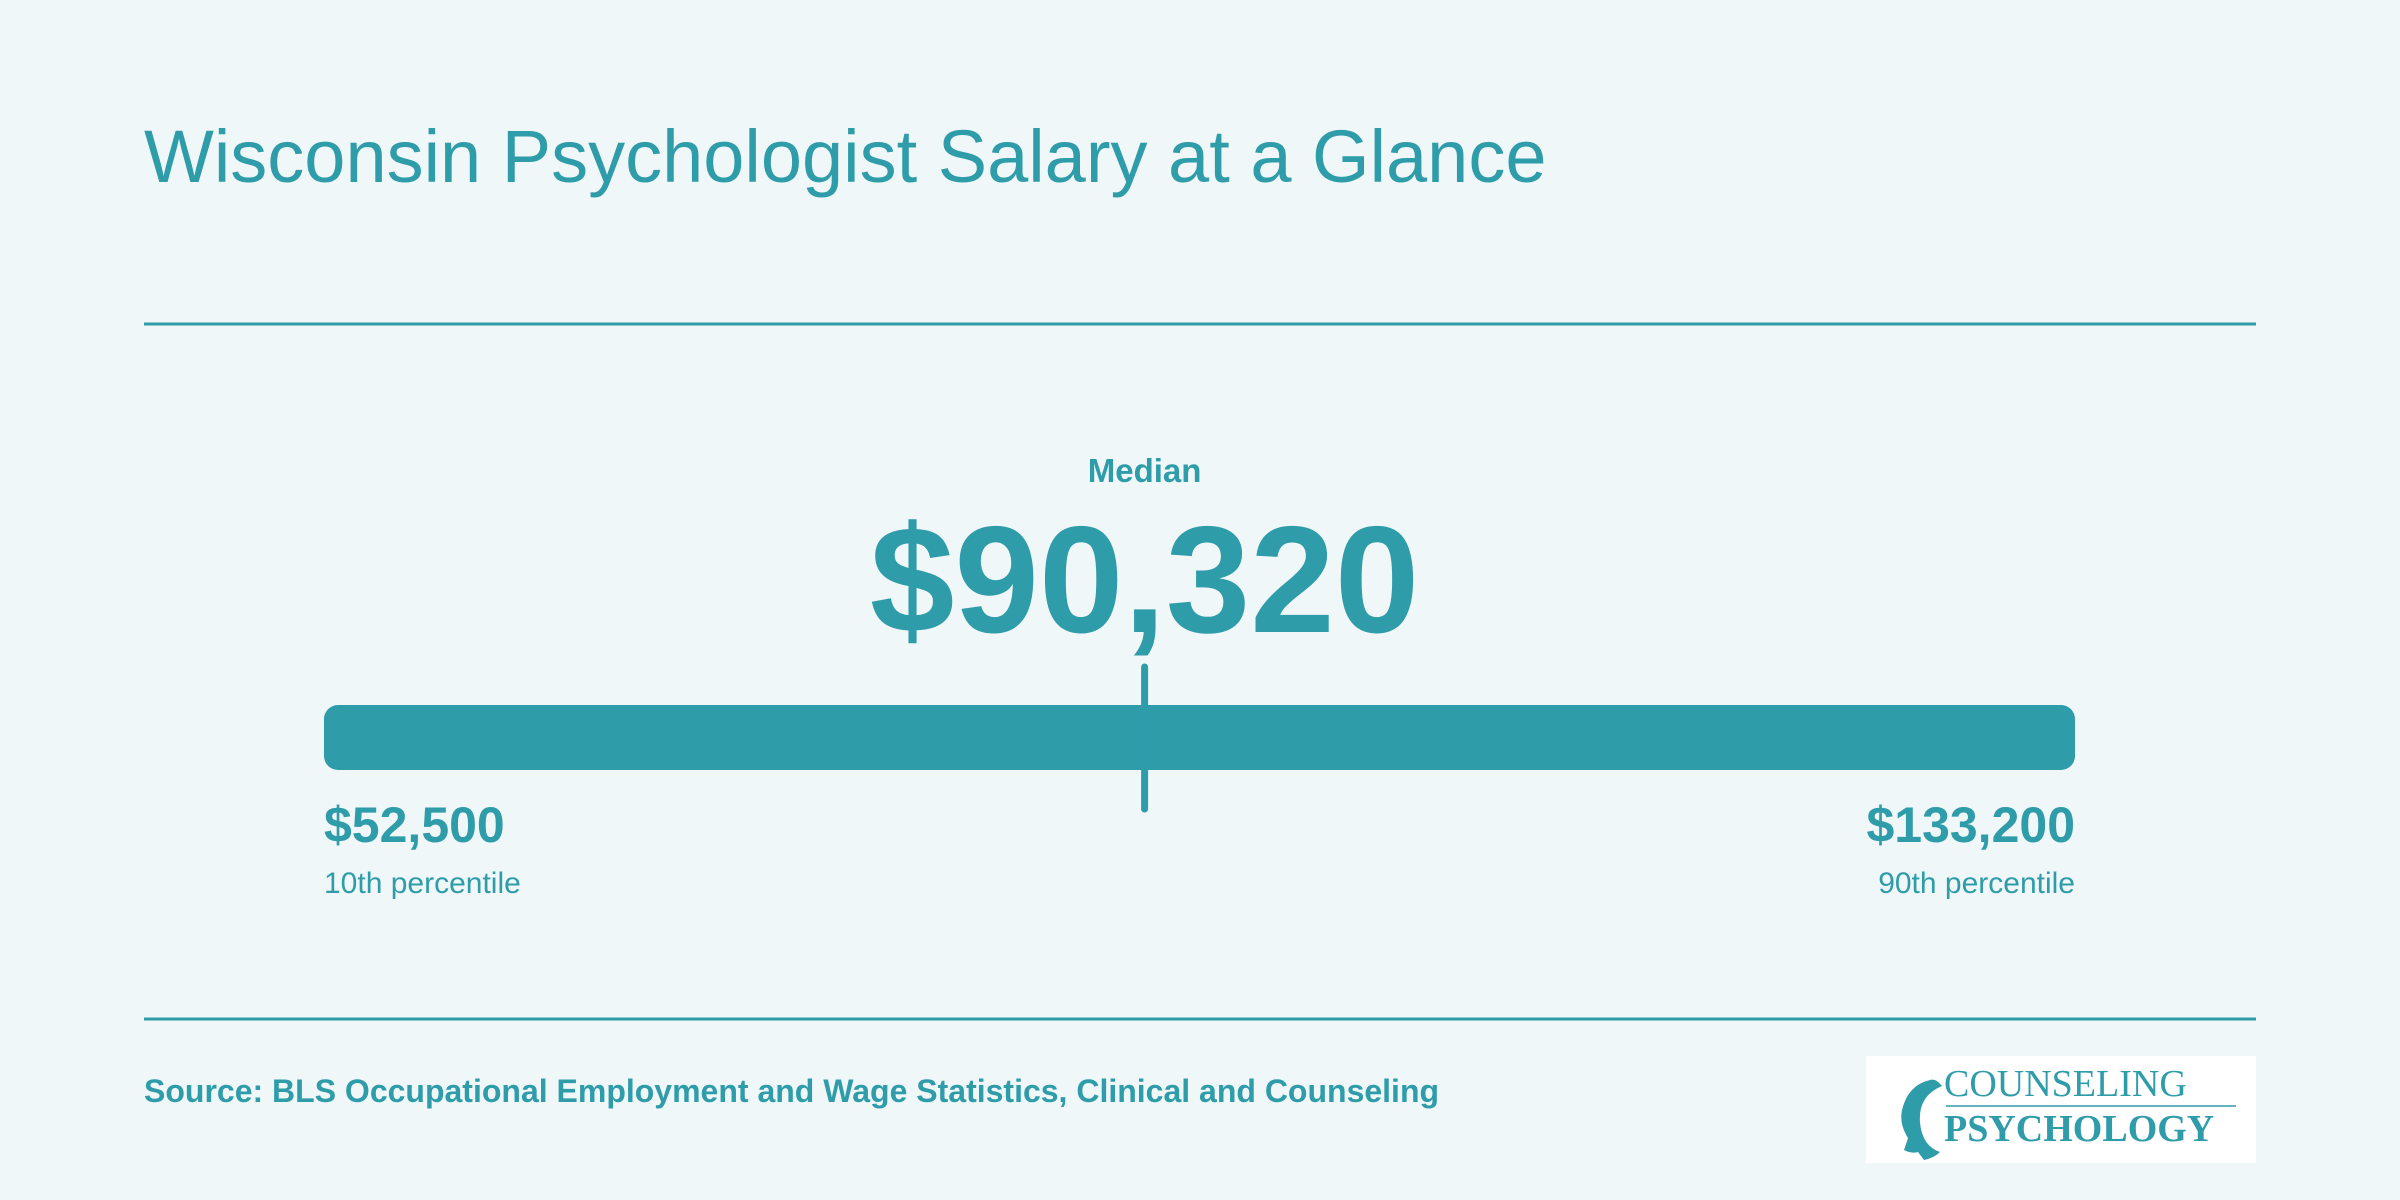  I want to click on percentile-value: $52,500, so click(414, 825).